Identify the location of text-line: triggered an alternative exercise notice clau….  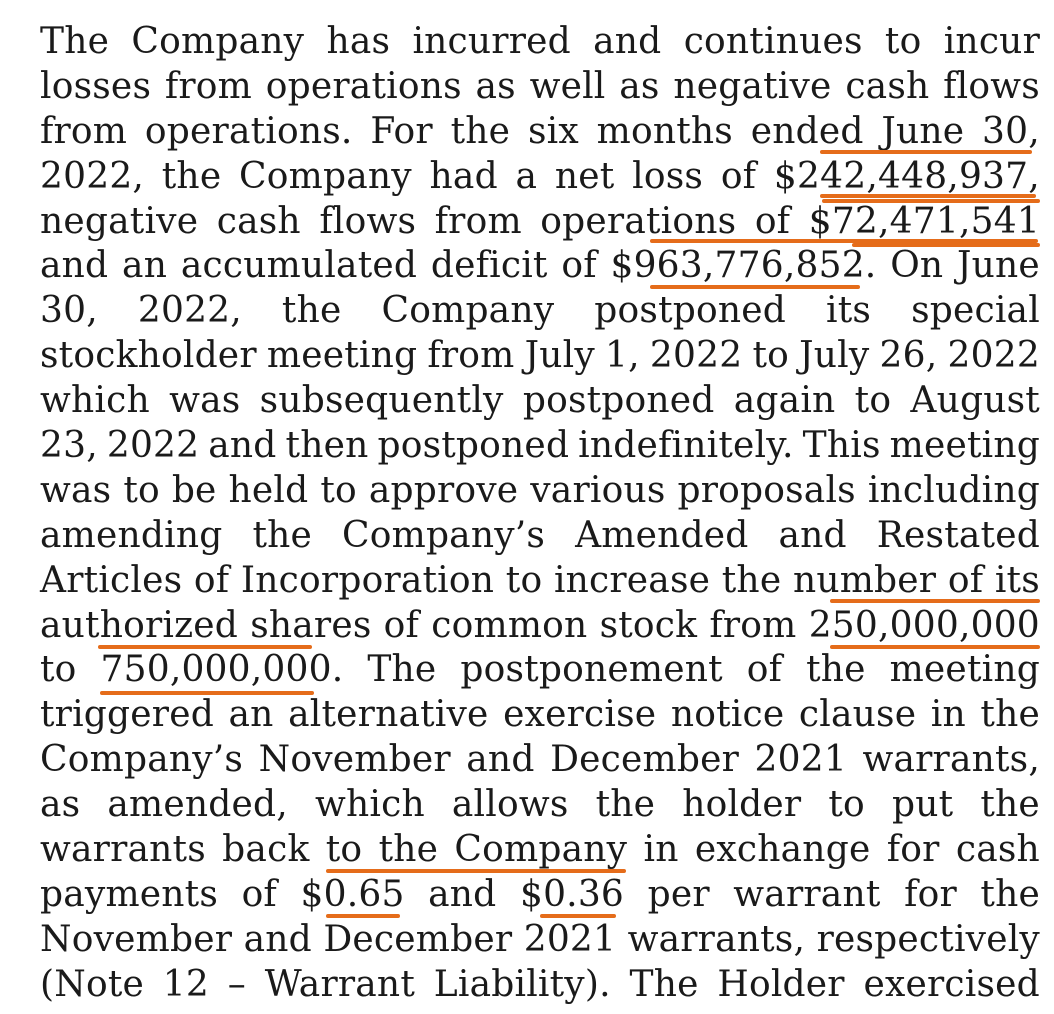
(540, 715).